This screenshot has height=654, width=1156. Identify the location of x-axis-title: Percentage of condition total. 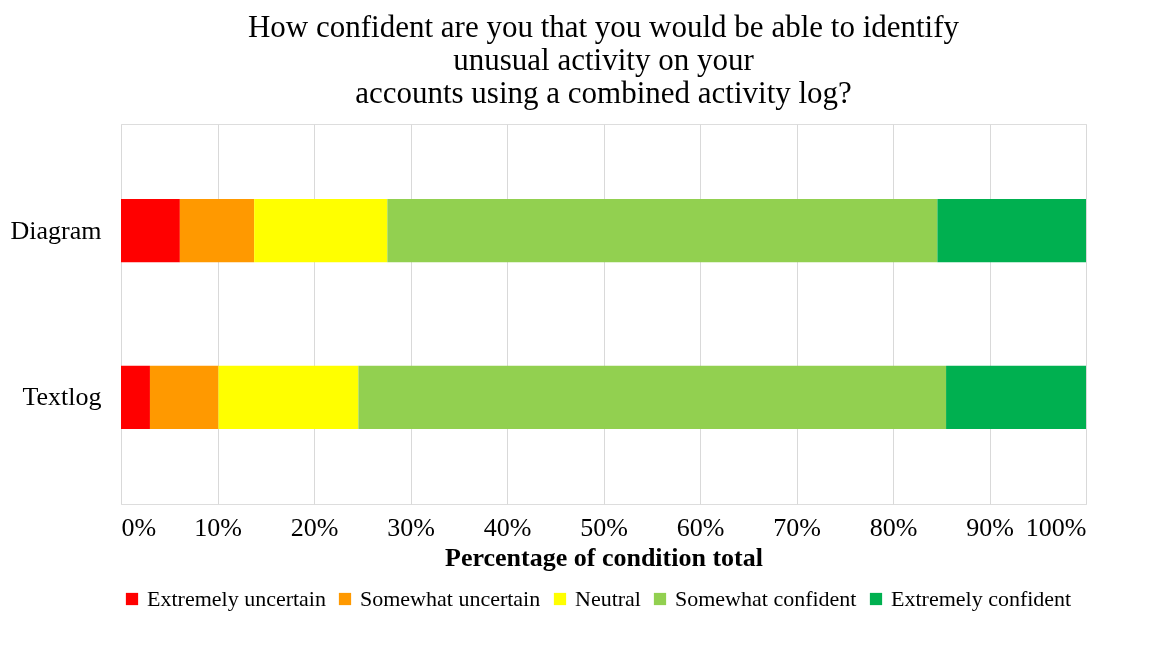
(604, 557).